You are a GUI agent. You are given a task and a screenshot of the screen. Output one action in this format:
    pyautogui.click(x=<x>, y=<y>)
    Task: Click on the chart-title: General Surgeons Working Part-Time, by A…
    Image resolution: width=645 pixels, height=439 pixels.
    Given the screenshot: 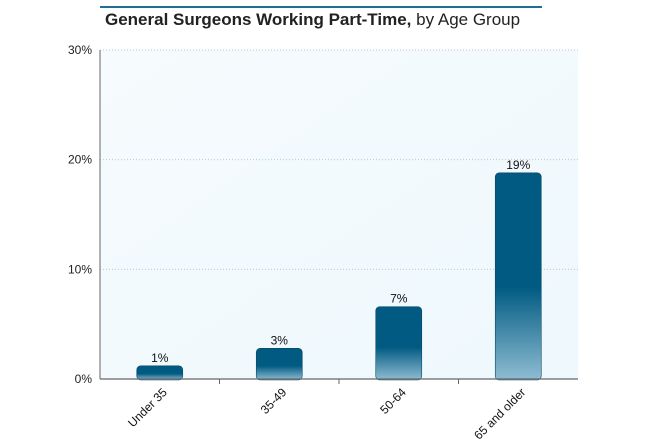 What is the action you would take?
    pyautogui.click(x=312, y=20)
    